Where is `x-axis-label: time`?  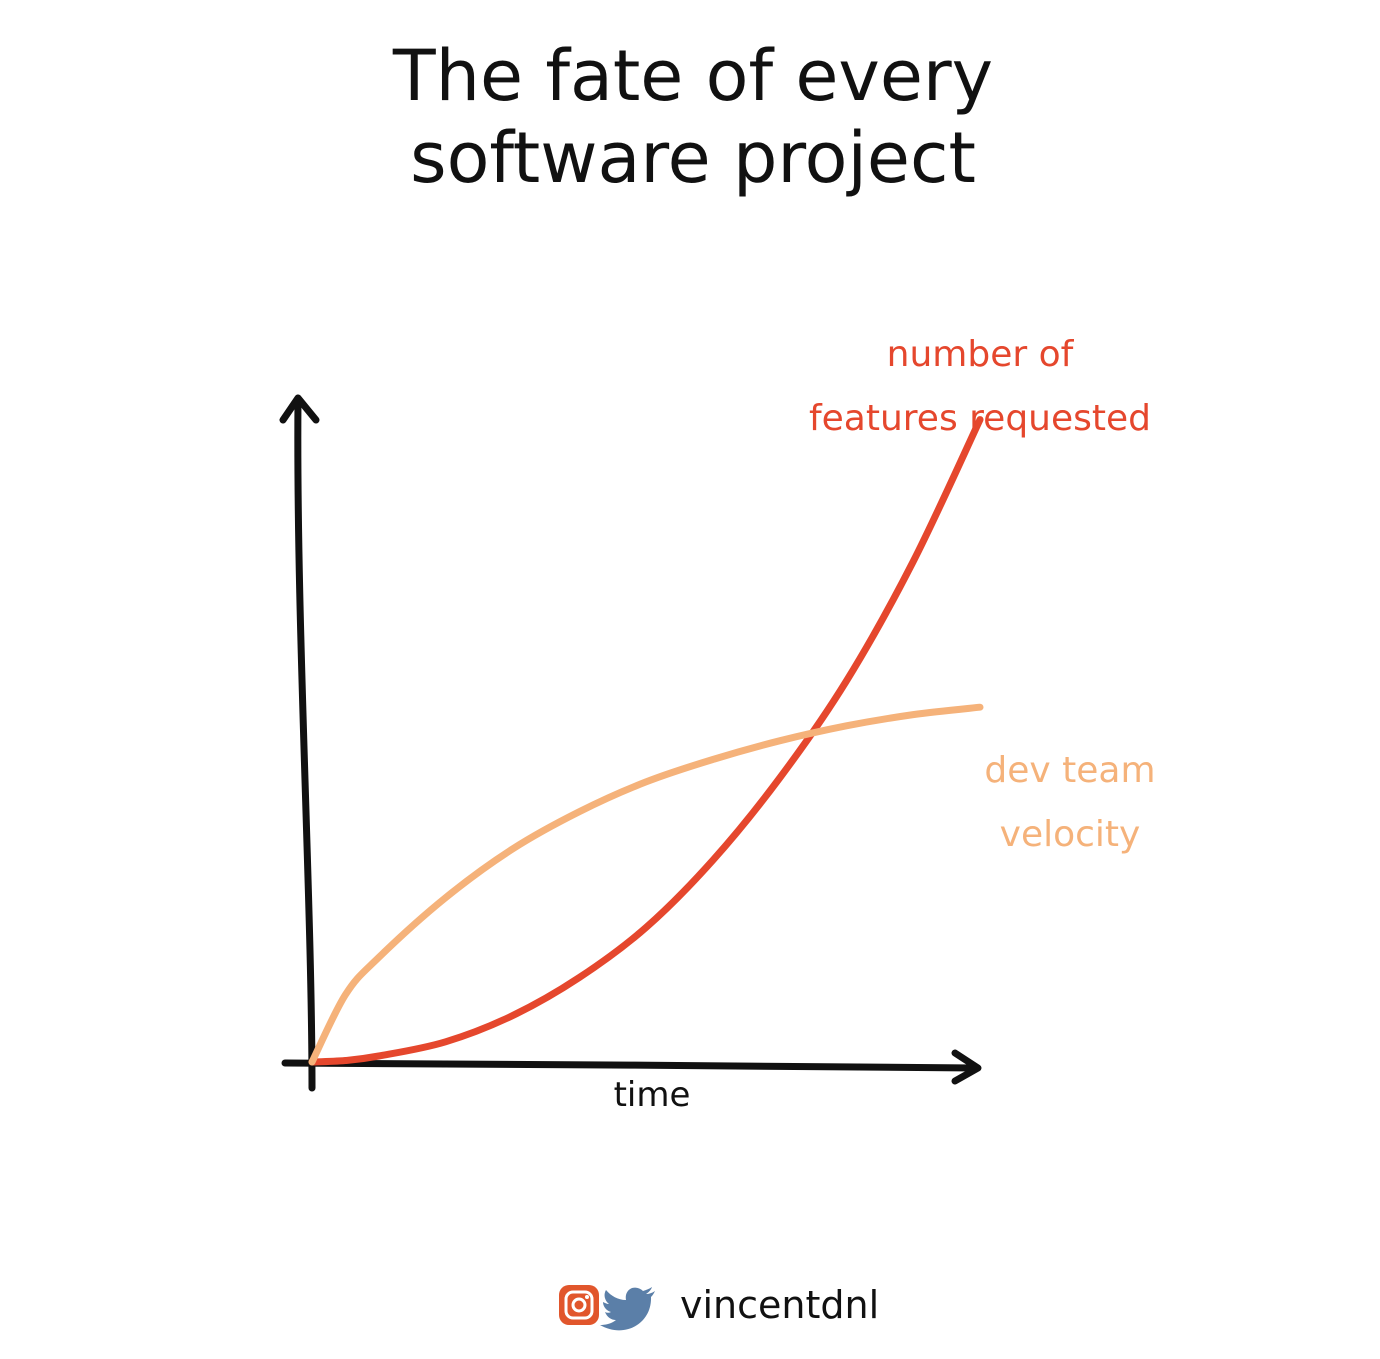 x-axis-label: time is located at coordinates (652, 1095).